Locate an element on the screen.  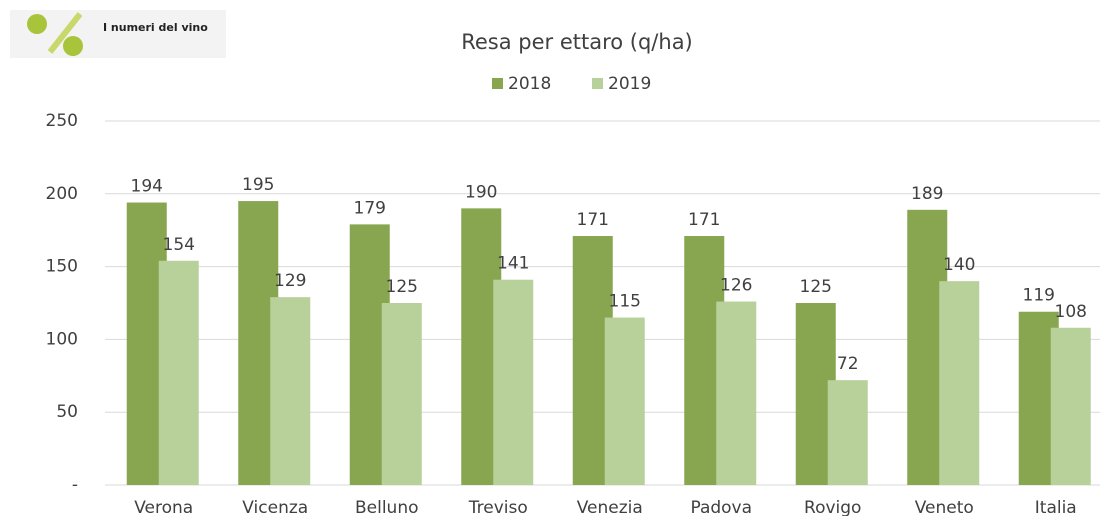
x-tick-label: Belluno is located at coordinates (387, 507).